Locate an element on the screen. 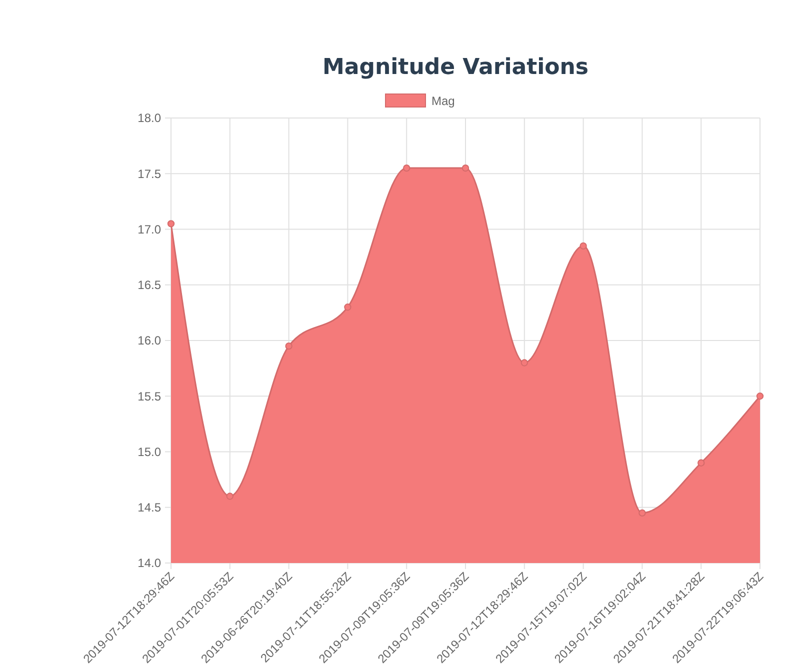 The image size is (794, 664). y-tick-label: 14.0 is located at coordinates (150, 563).